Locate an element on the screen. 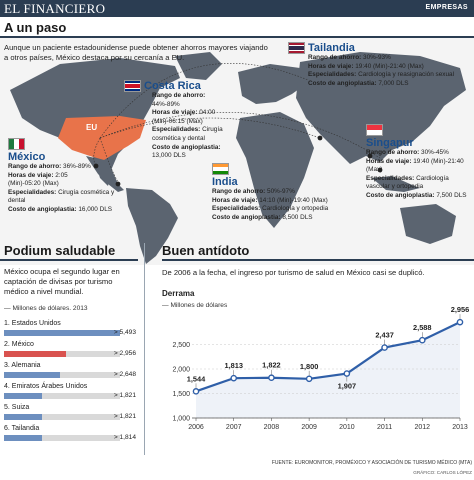  masthead is located at coordinates (237, 8).